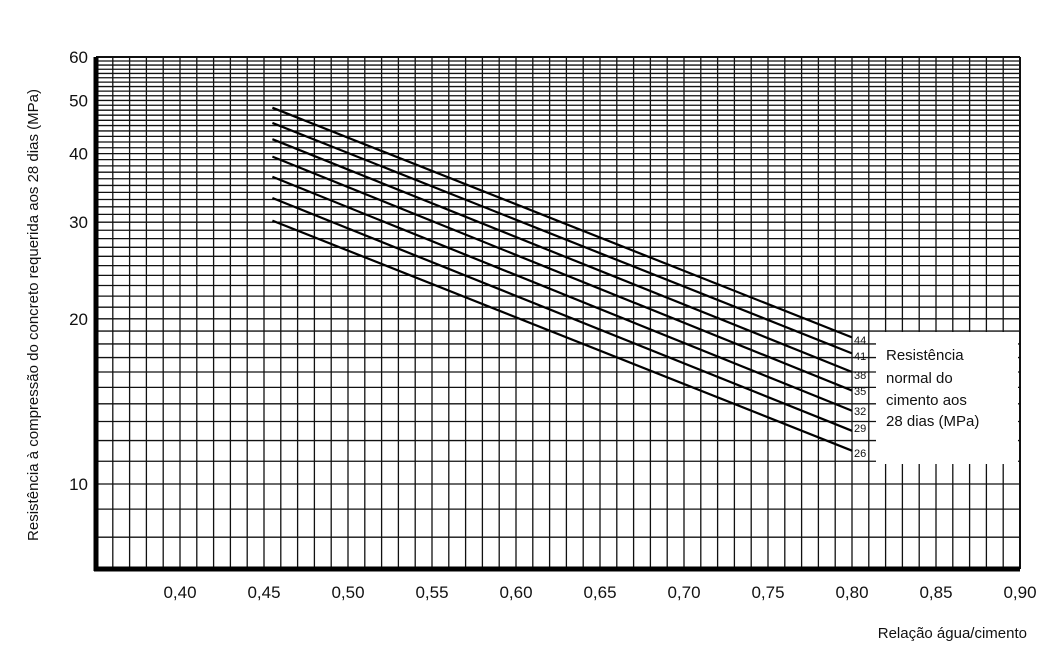 The height and width of the screenshot is (656, 1039). What do you see at coordinates (767, 592) in the screenshot?
I see `x-tick-label: 0,75` at bounding box center [767, 592].